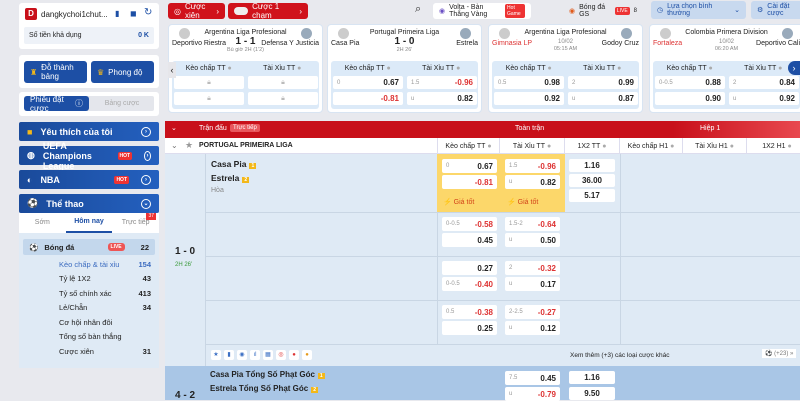 This screenshot has width=800, height=401. I want to click on odds-cell: 0.92, so click(529, 98).